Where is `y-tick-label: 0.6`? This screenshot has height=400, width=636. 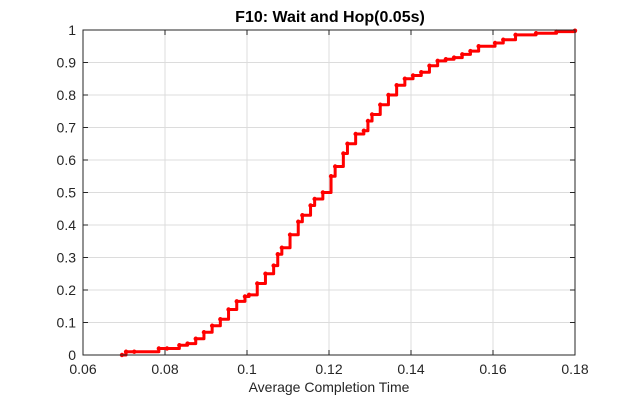 y-tick-label: 0.6 is located at coordinates (67, 160).